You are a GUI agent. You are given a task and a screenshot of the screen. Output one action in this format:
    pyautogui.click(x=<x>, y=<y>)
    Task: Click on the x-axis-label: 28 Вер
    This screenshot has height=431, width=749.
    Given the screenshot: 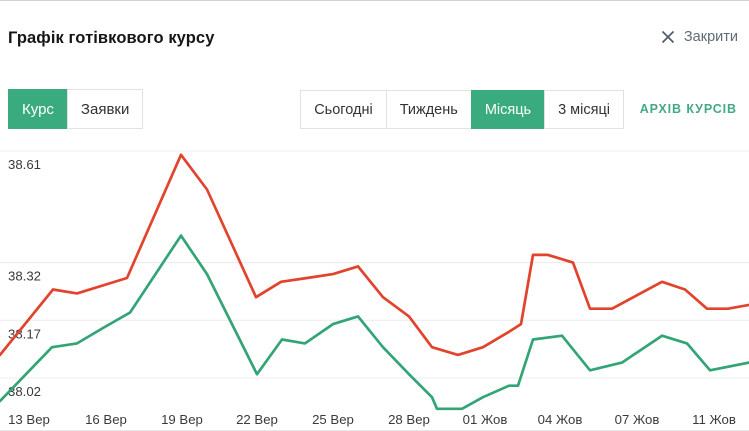 What is the action you would take?
    pyautogui.click(x=409, y=419)
    